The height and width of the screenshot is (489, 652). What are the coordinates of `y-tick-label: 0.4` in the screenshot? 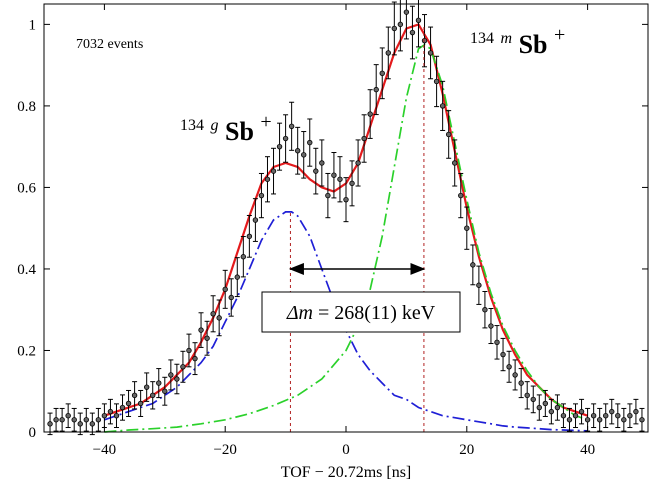 It's located at (26, 270).